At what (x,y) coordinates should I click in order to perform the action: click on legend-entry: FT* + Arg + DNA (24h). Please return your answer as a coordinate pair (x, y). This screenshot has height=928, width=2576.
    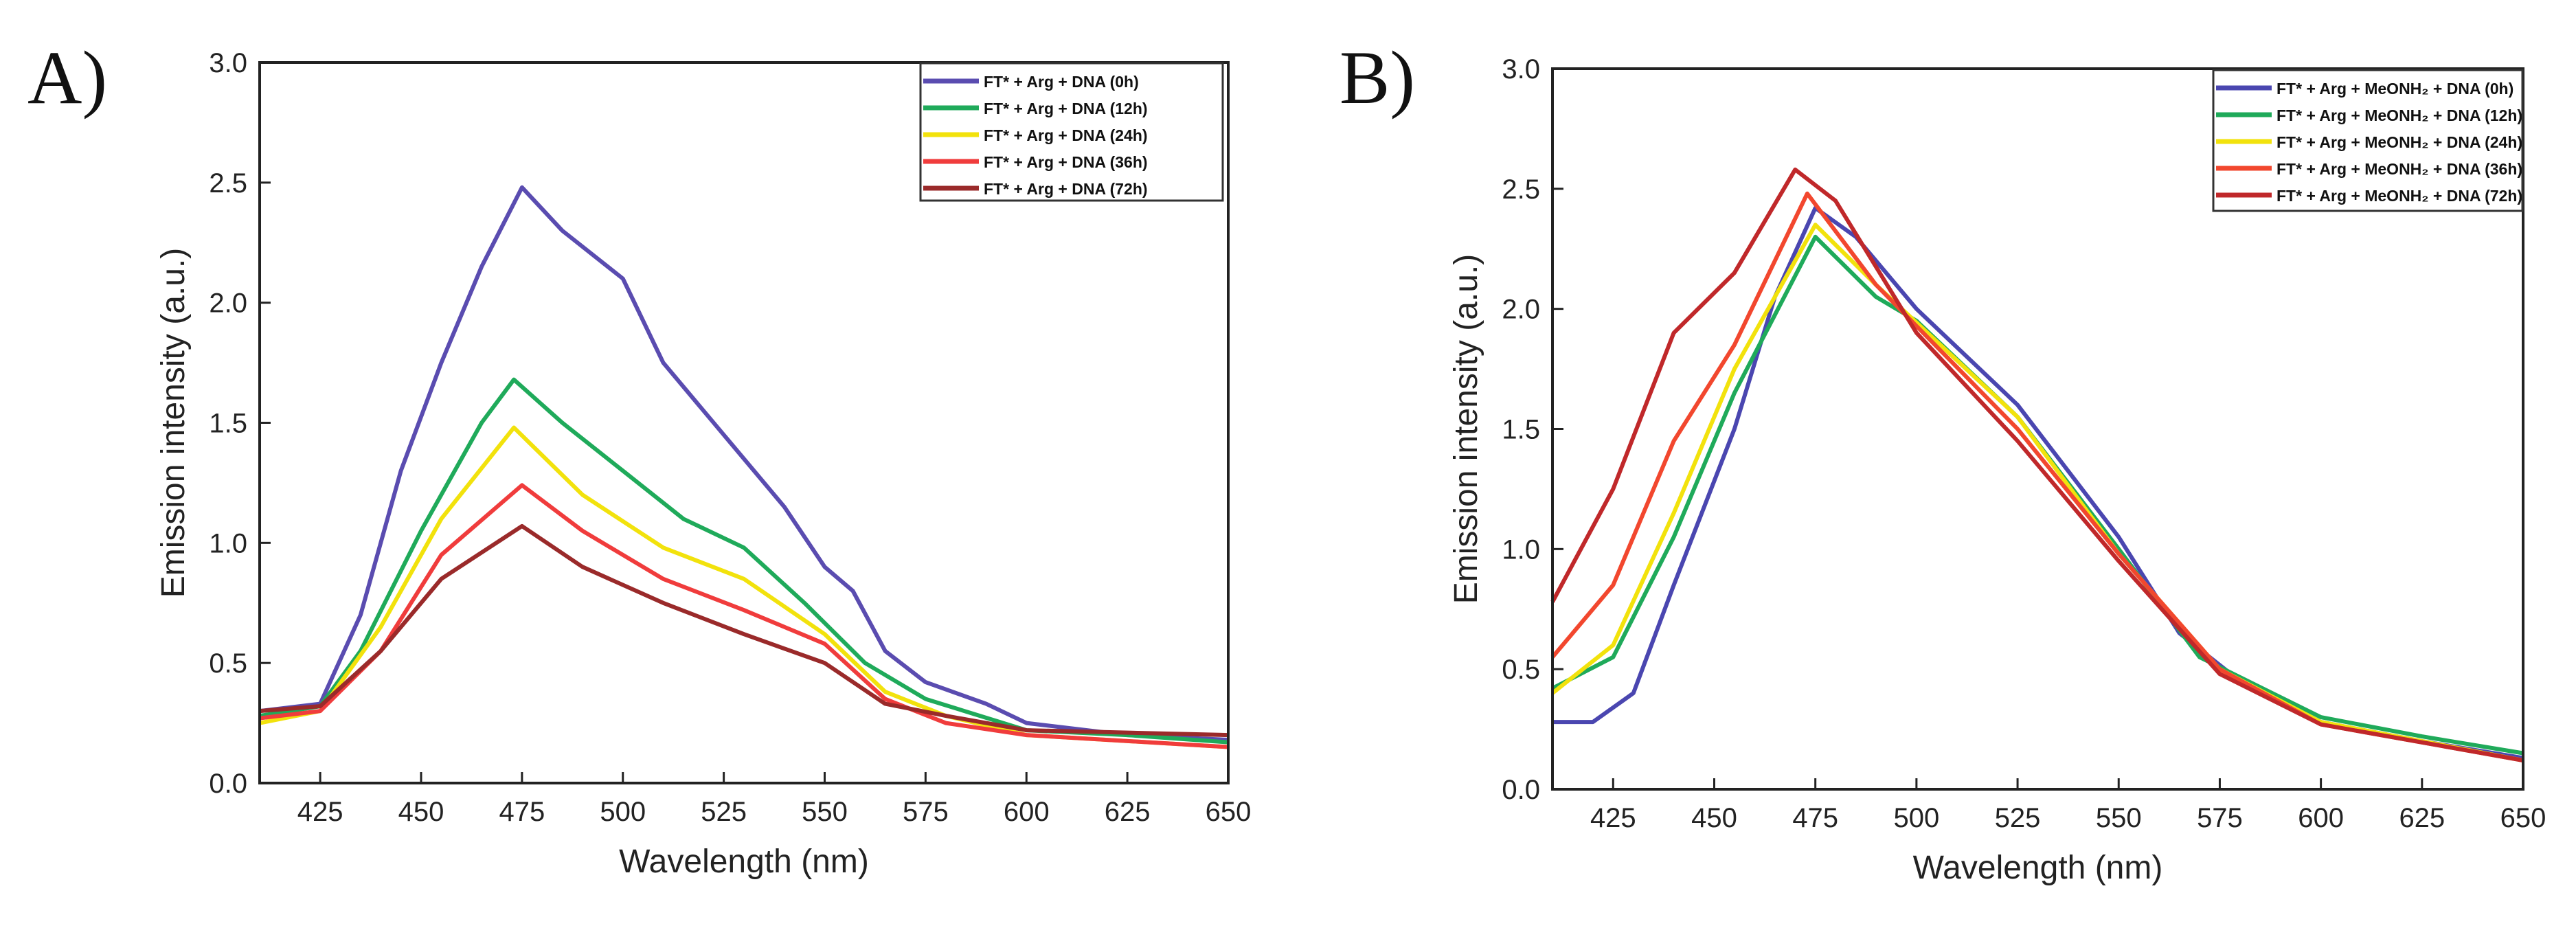
    Looking at the image, I should click on (1066, 135).